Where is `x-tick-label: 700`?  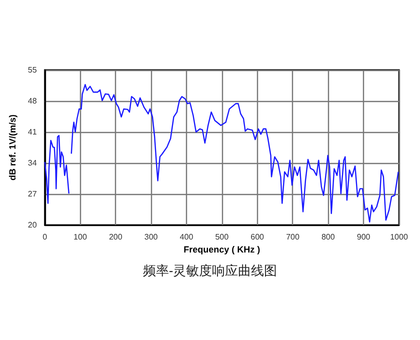 x-tick-label: 700 is located at coordinates (293, 237).